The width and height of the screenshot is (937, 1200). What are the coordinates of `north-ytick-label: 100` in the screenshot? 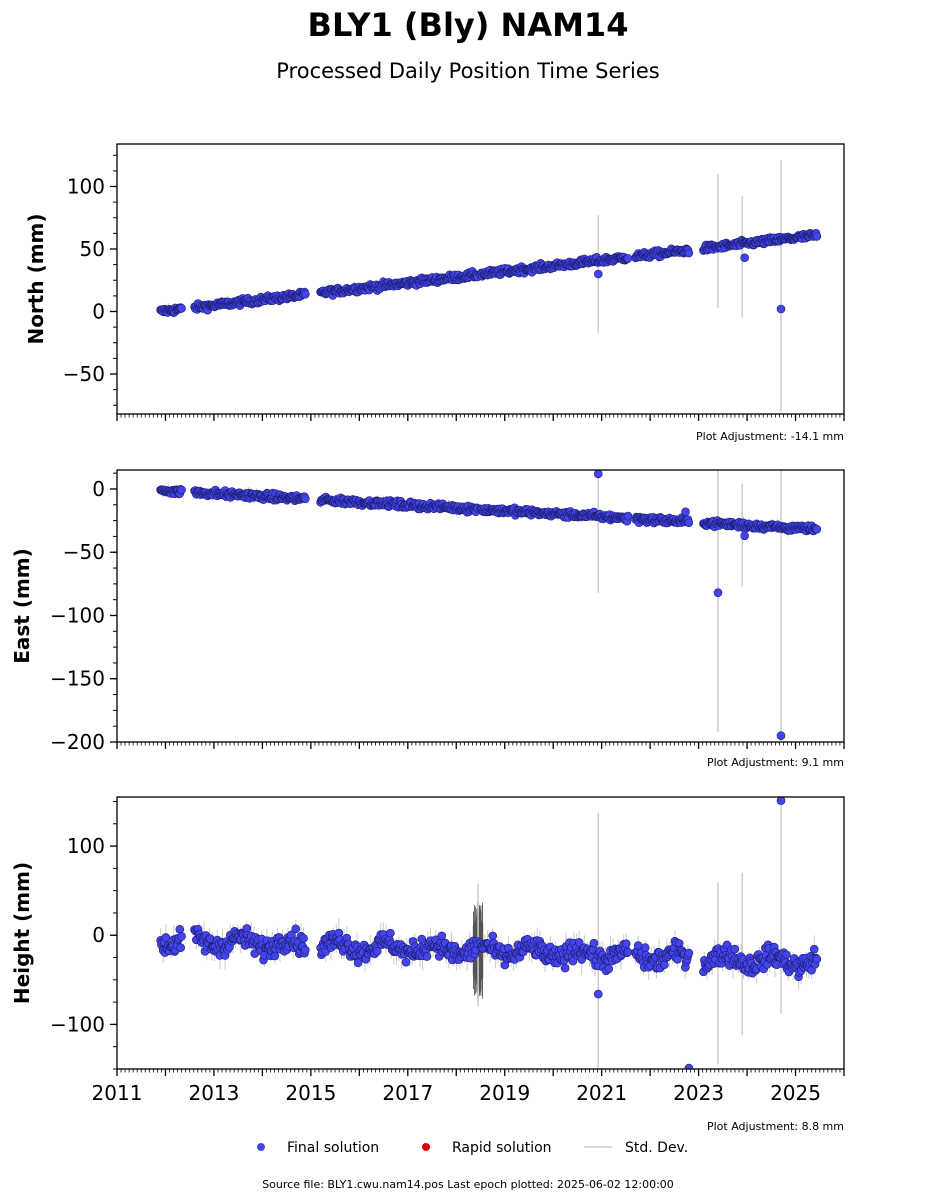 It's located at (86, 187).